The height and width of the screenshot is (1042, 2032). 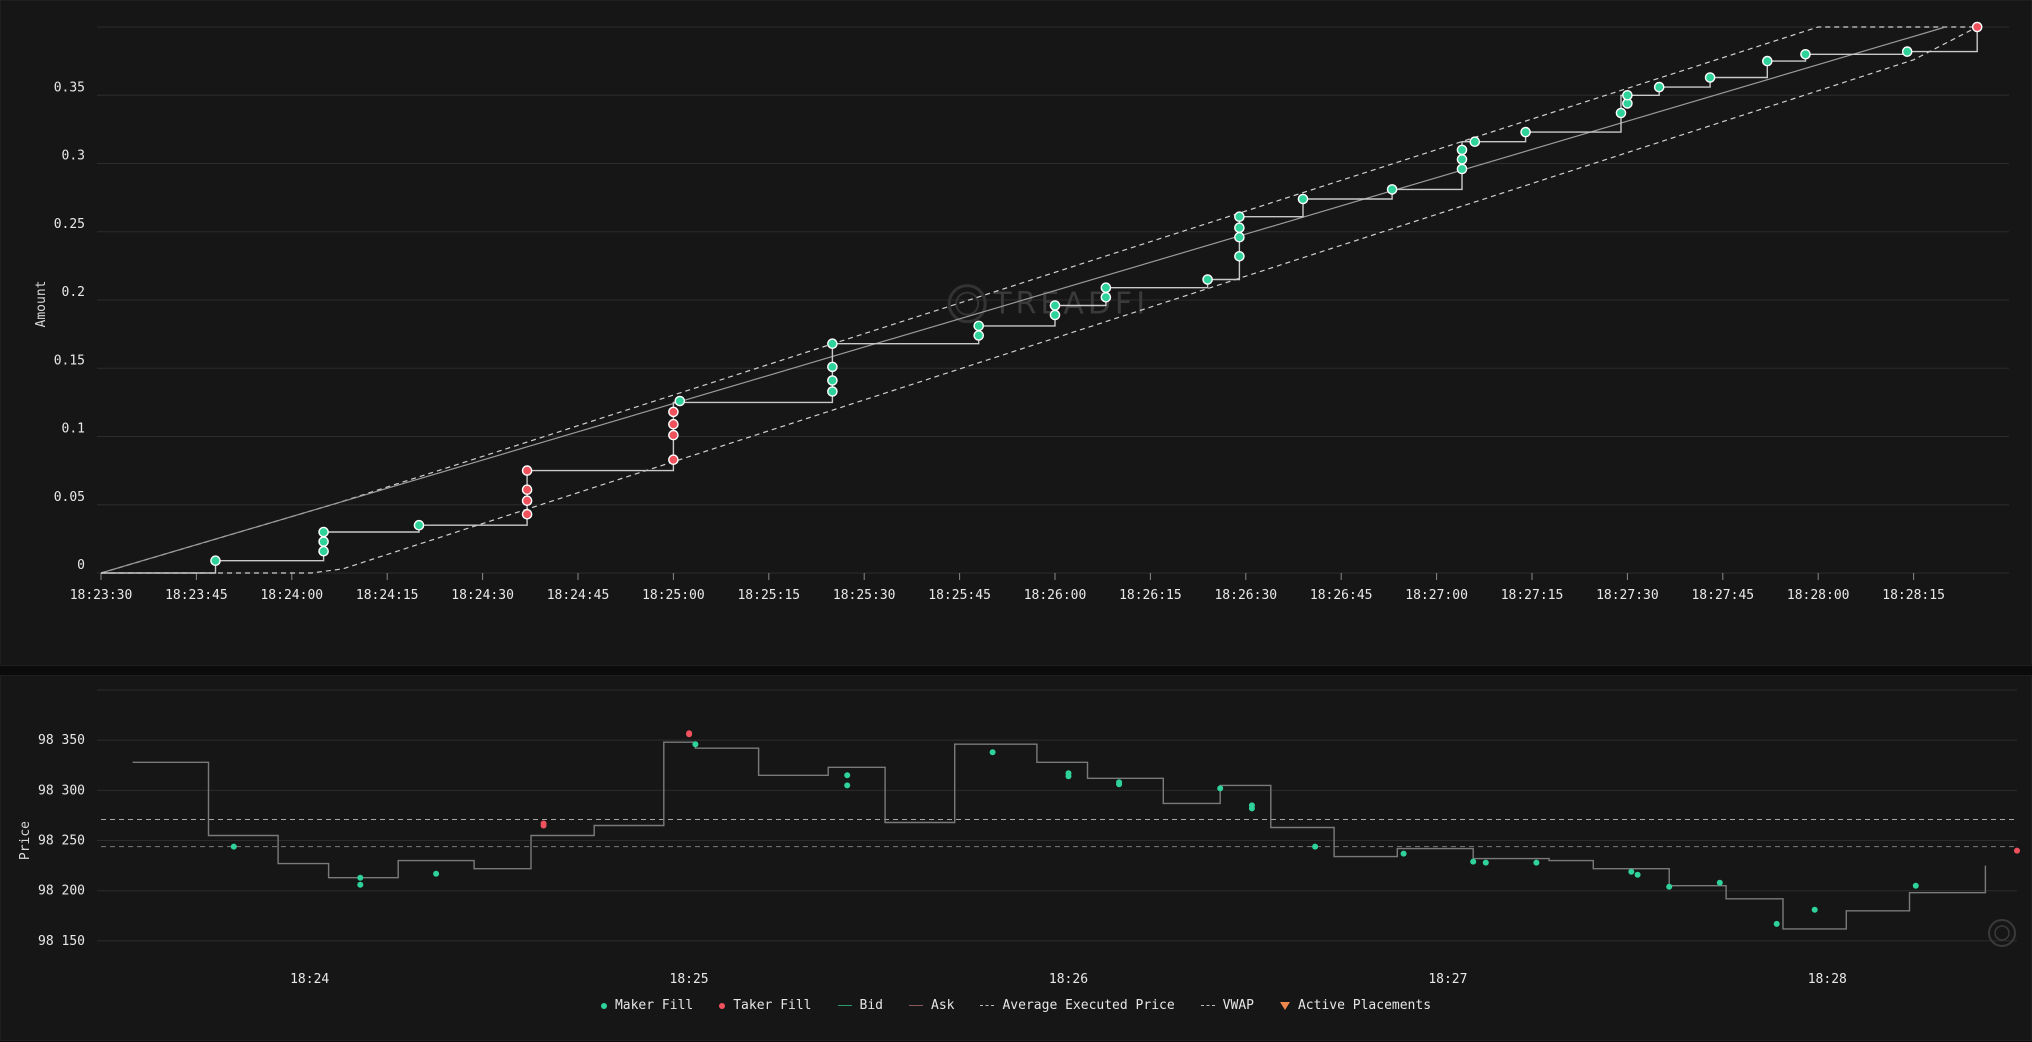 I want to click on x-tick-label: 18:25:00, so click(x=673, y=595).